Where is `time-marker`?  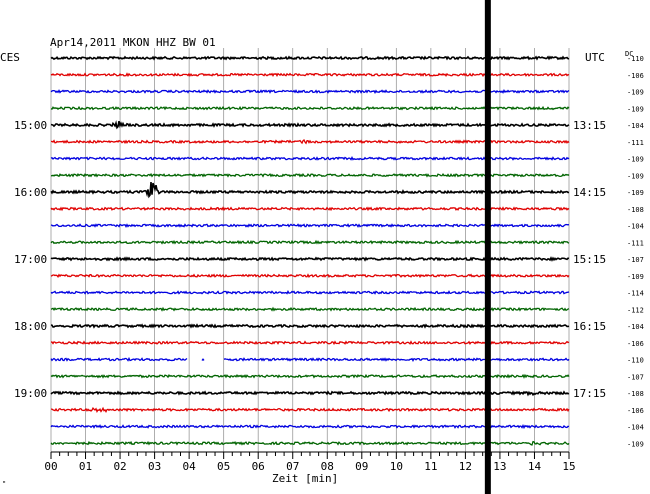
time-marker is located at coordinates (487, 247).